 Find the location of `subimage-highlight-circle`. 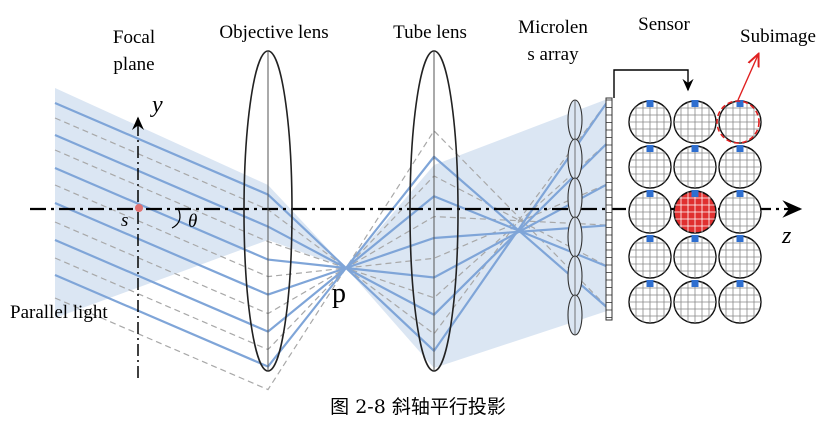

subimage-highlight-circle is located at coordinates (738, 122).